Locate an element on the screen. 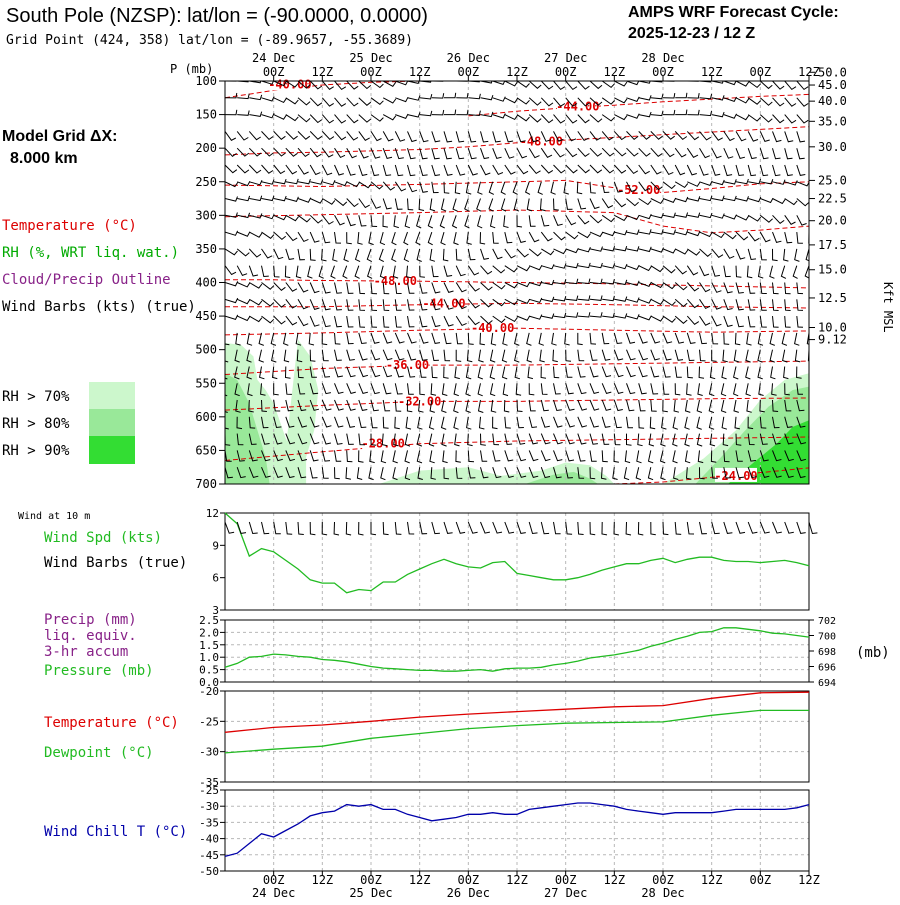 The image size is (900, 905). panel-frame is located at coordinates (517, 736).